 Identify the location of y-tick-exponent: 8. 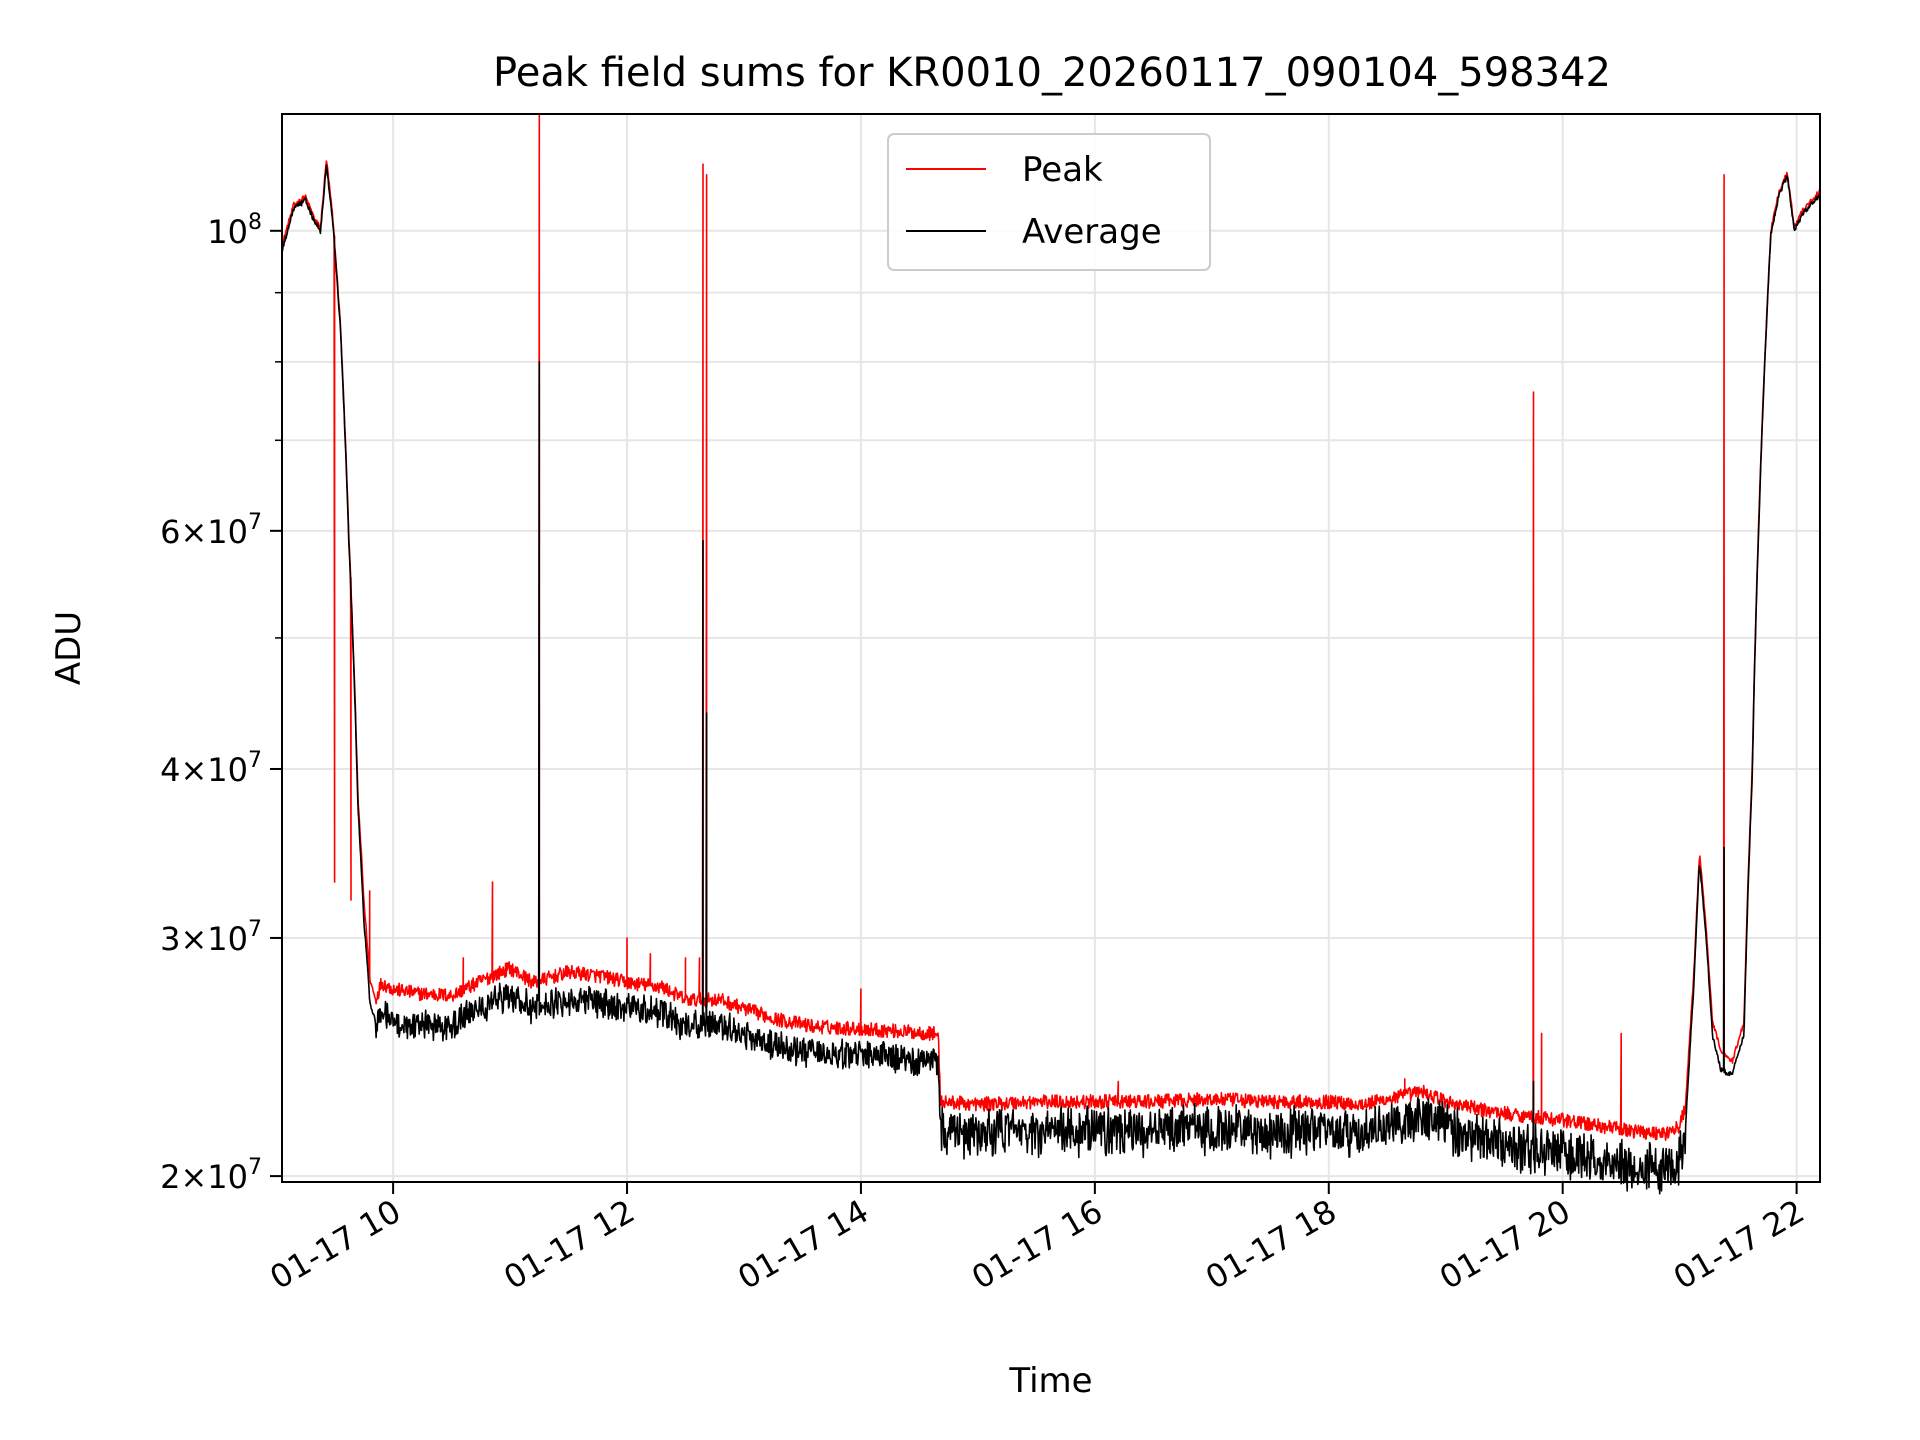
(255, 222).